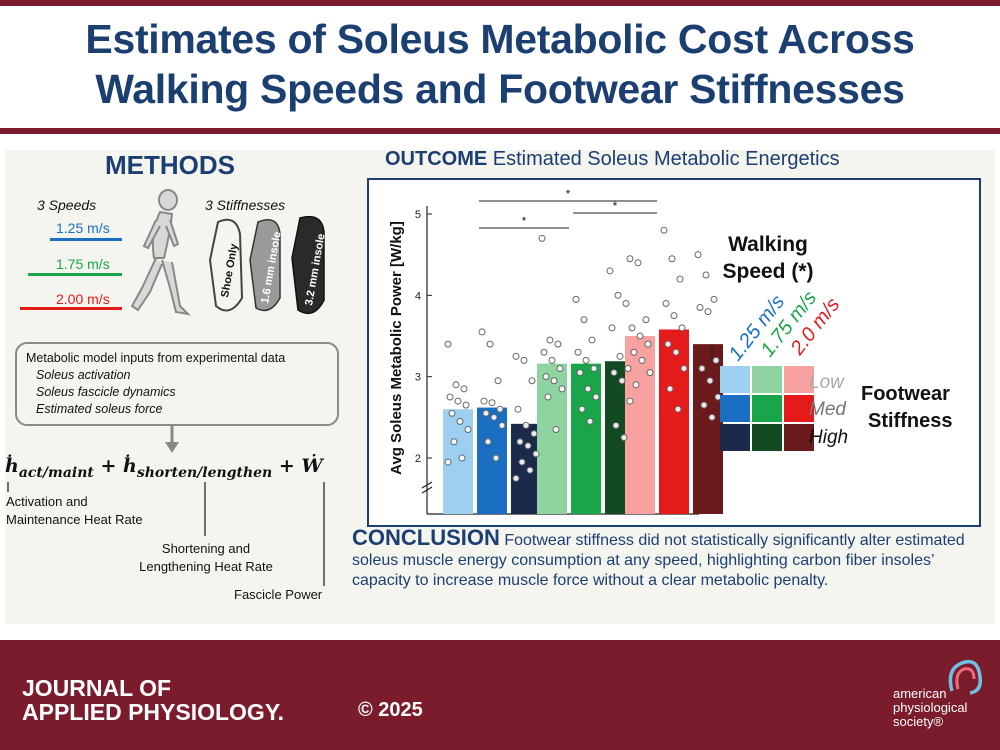 This screenshot has width=1000, height=750. I want to click on copyright: © 2025, so click(390, 710).